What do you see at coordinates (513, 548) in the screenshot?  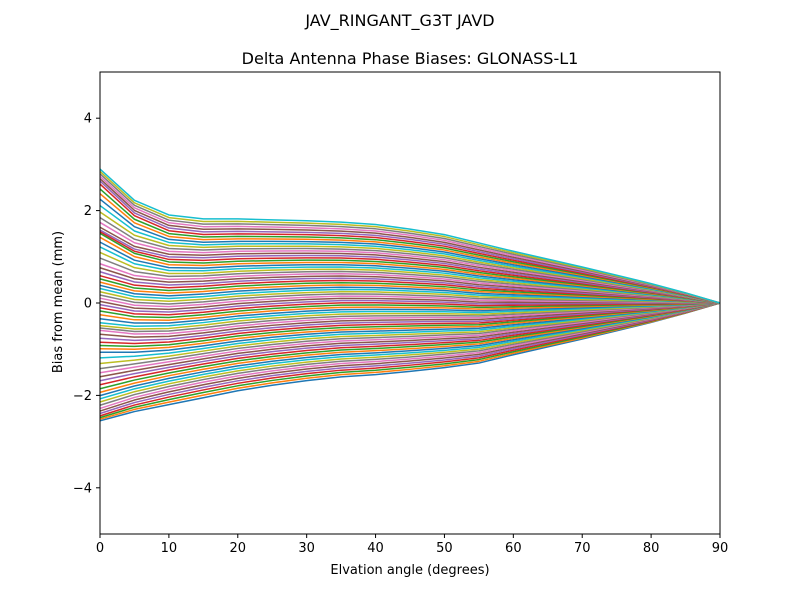 I see `x-tick-label: 60` at bounding box center [513, 548].